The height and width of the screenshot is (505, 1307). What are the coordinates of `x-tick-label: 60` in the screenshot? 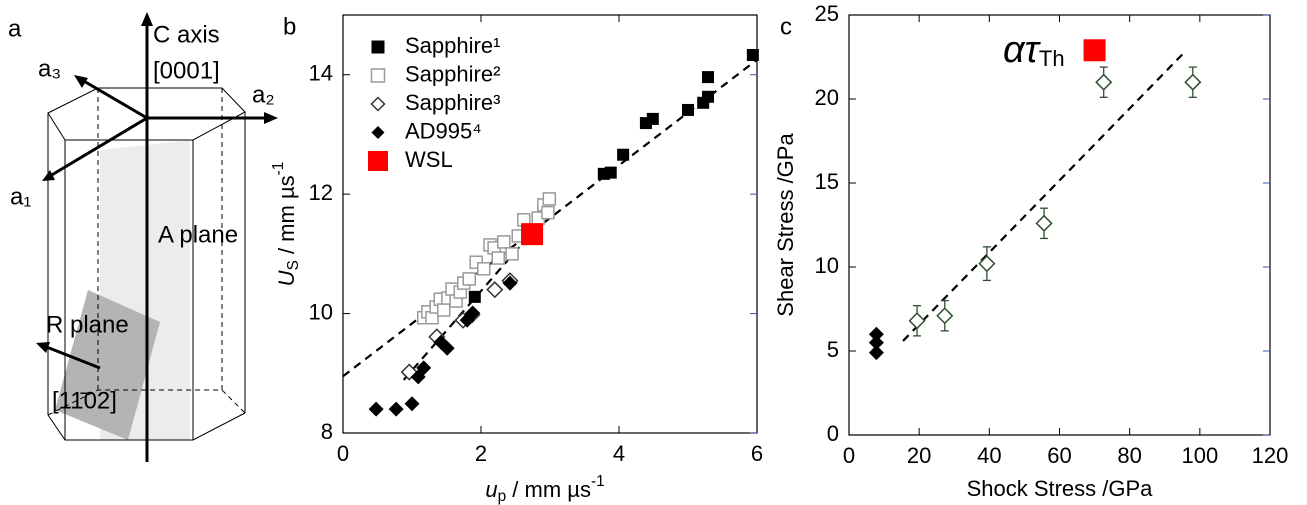 It's located at (1059, 455).